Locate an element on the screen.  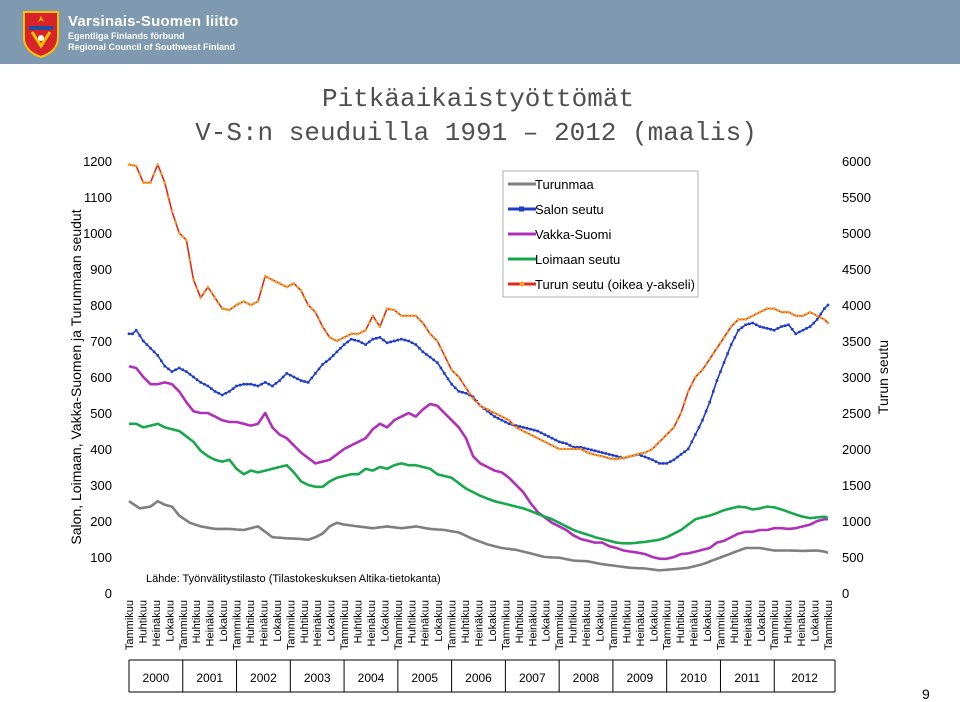
y2-tick-label: 3000 is located at coordinates (856, 377).